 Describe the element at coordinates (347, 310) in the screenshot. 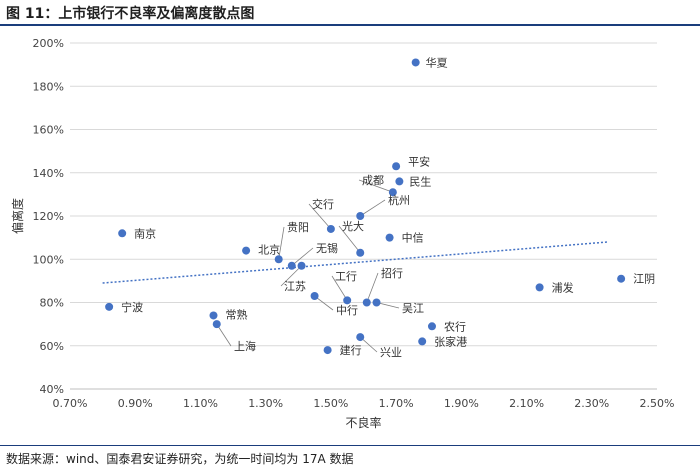

I see `data-label: 中行` at that location.